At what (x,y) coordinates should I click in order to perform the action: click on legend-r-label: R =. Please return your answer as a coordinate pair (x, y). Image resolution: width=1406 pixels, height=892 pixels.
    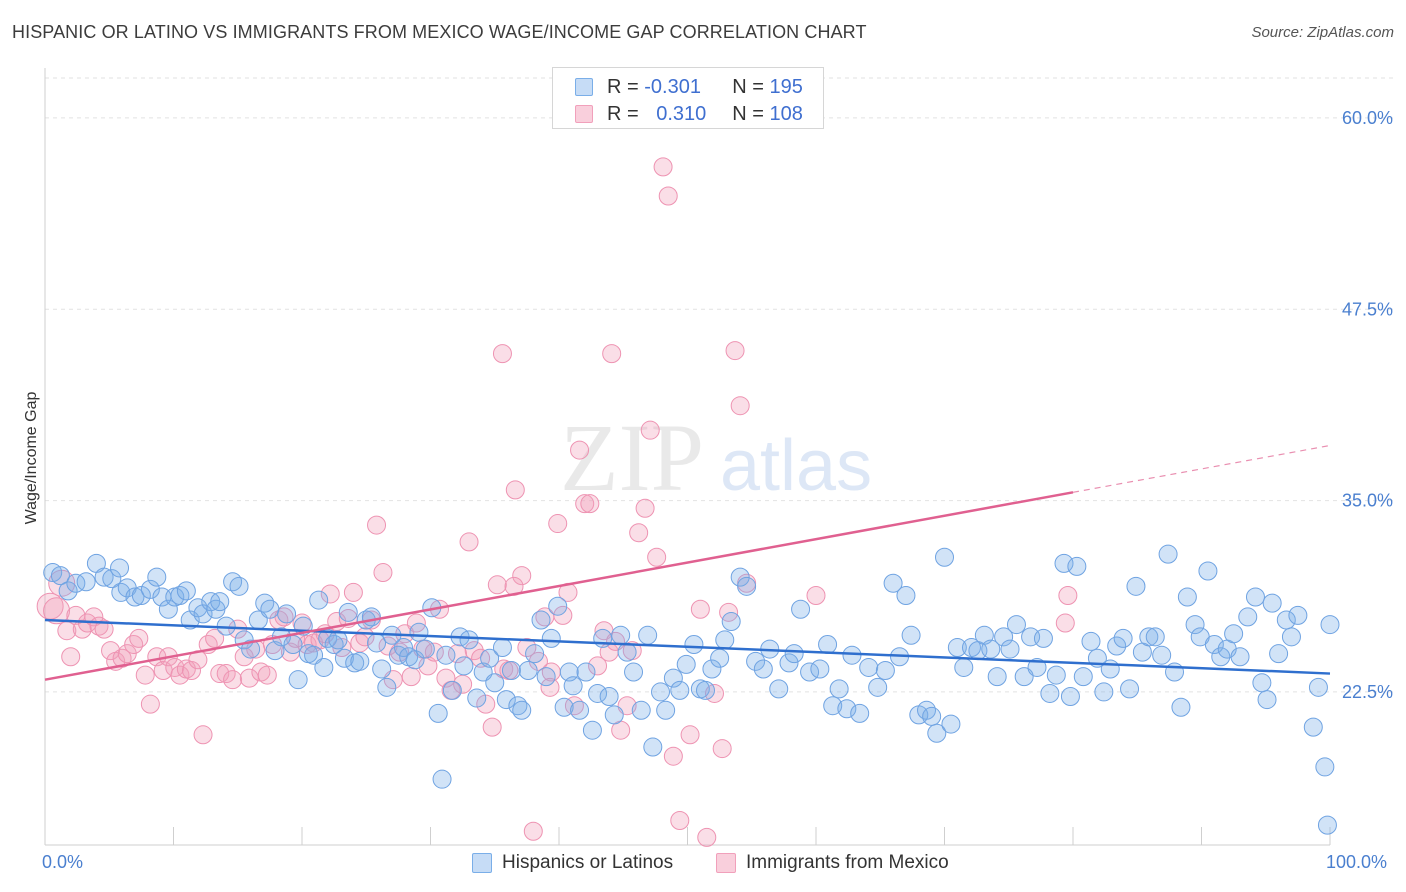
    Looking at the image, I should click on (623, 86).